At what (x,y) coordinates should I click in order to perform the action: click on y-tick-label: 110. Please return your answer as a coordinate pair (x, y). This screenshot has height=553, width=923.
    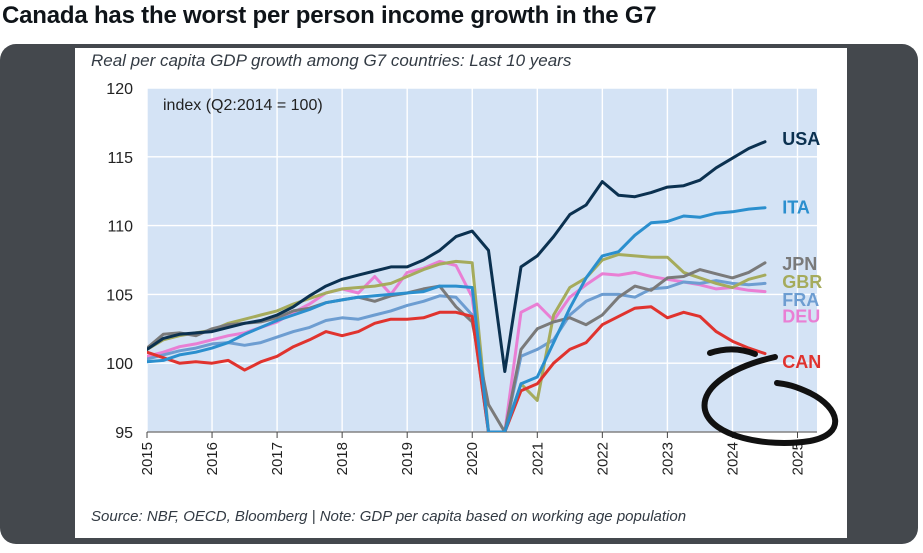
    Looking at the image, I should click on (120, 227).